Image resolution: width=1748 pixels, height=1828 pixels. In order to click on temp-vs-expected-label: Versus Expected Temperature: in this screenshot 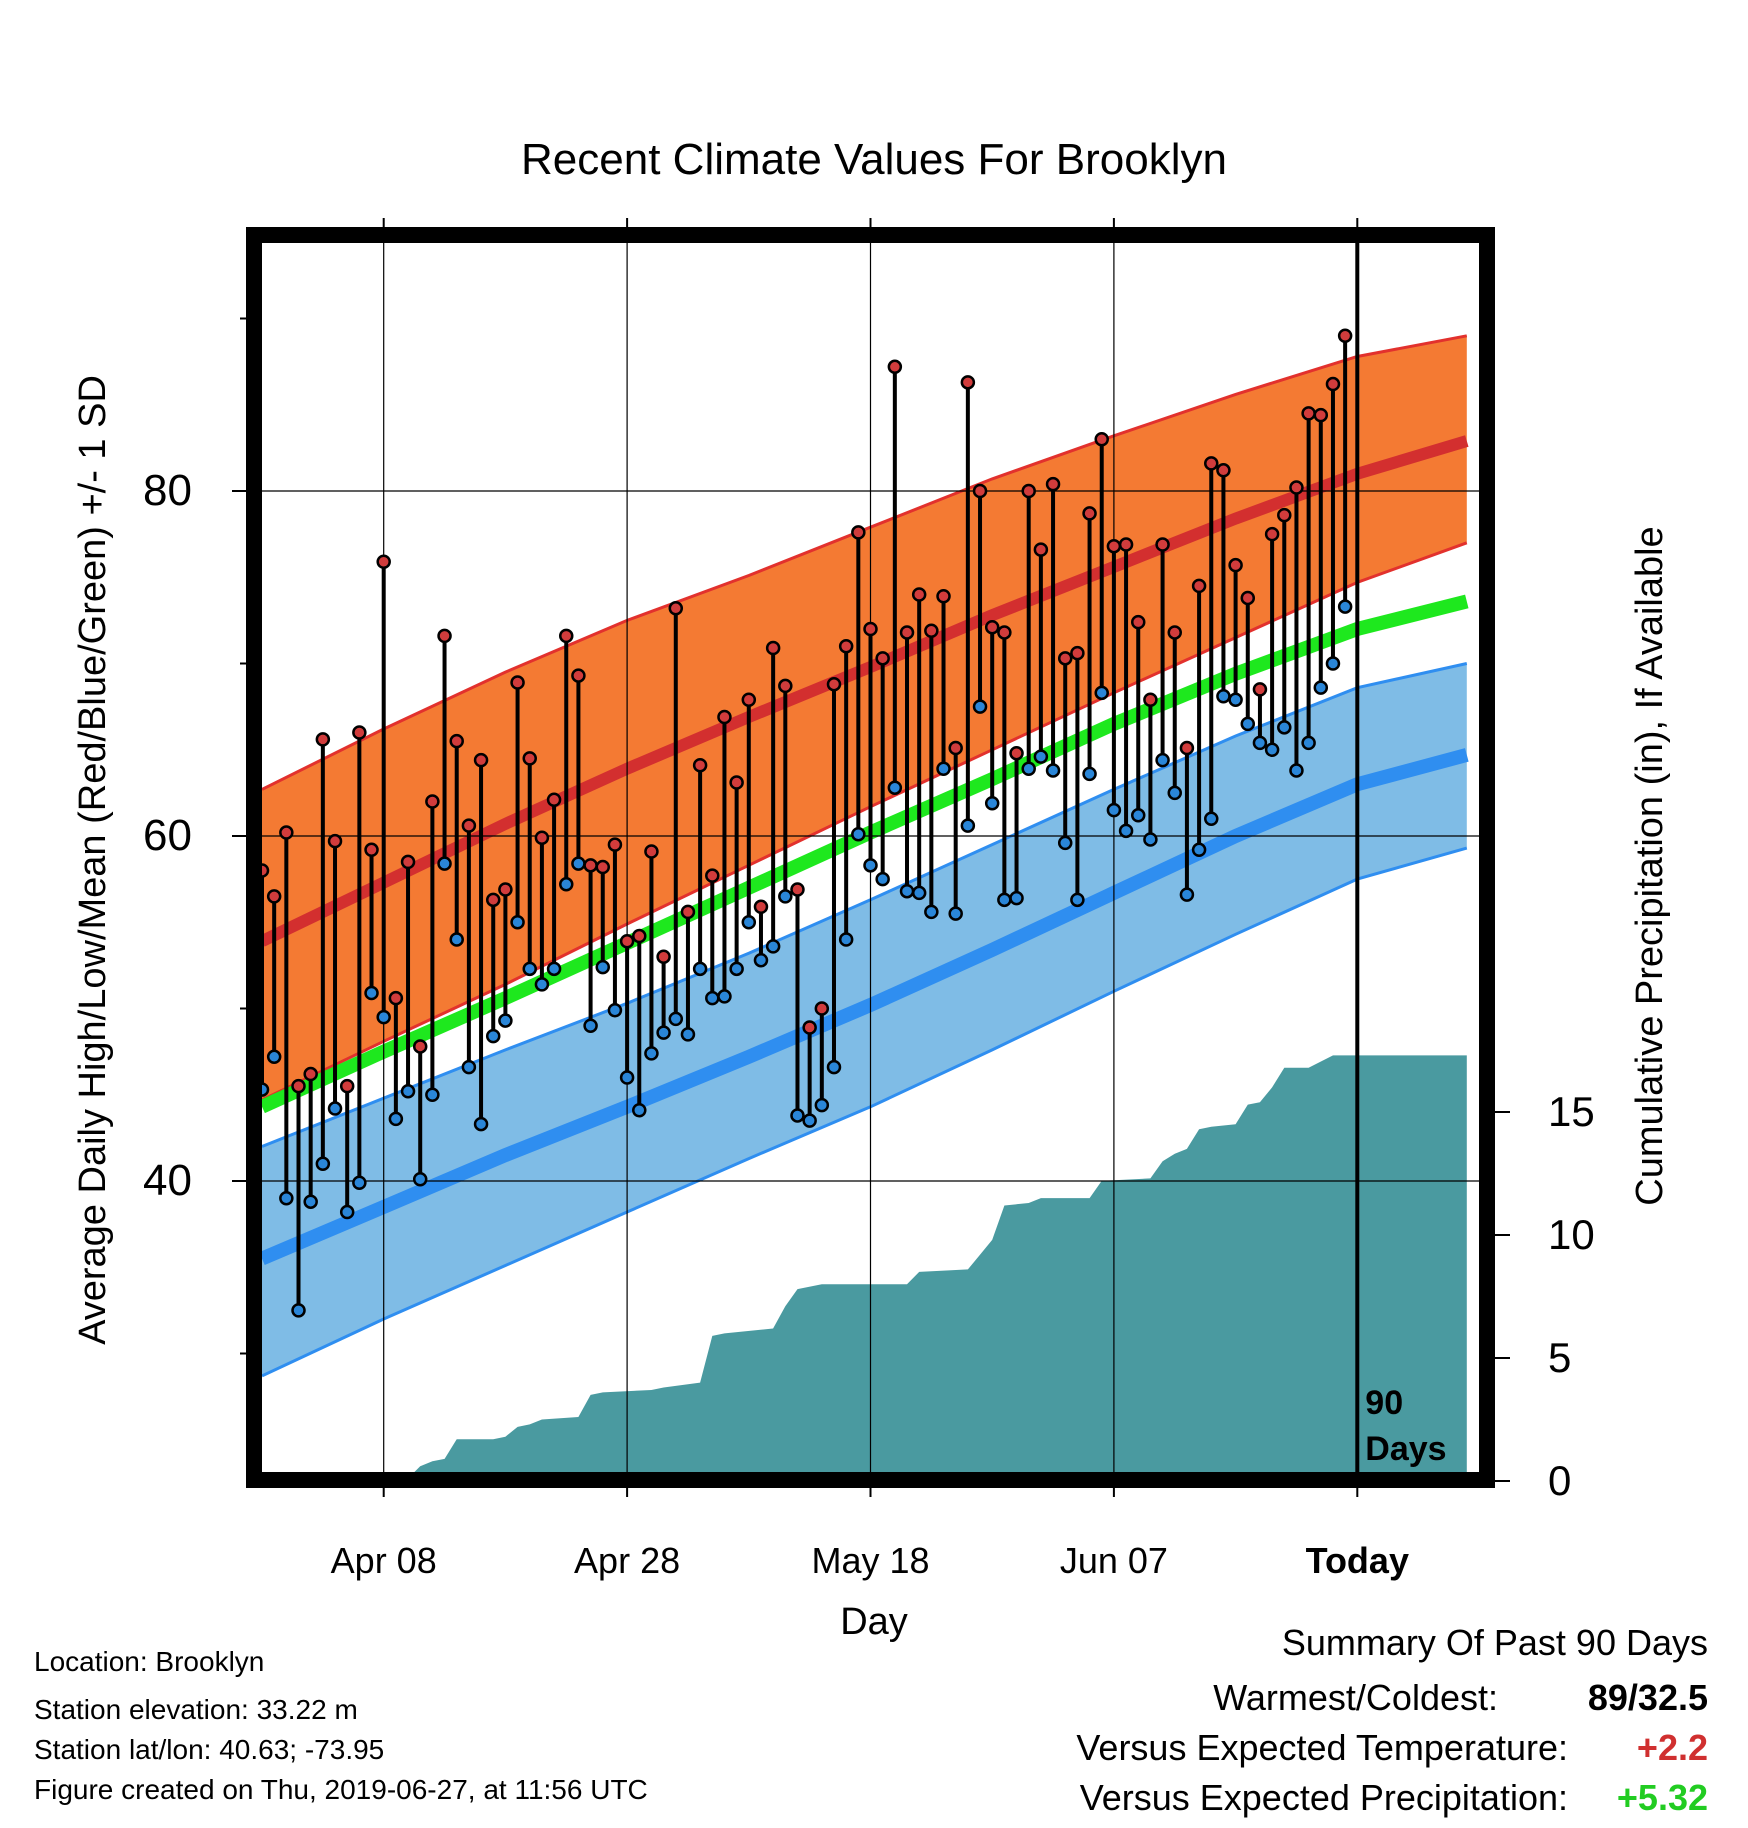, I will do `click(1322, 1747)`.